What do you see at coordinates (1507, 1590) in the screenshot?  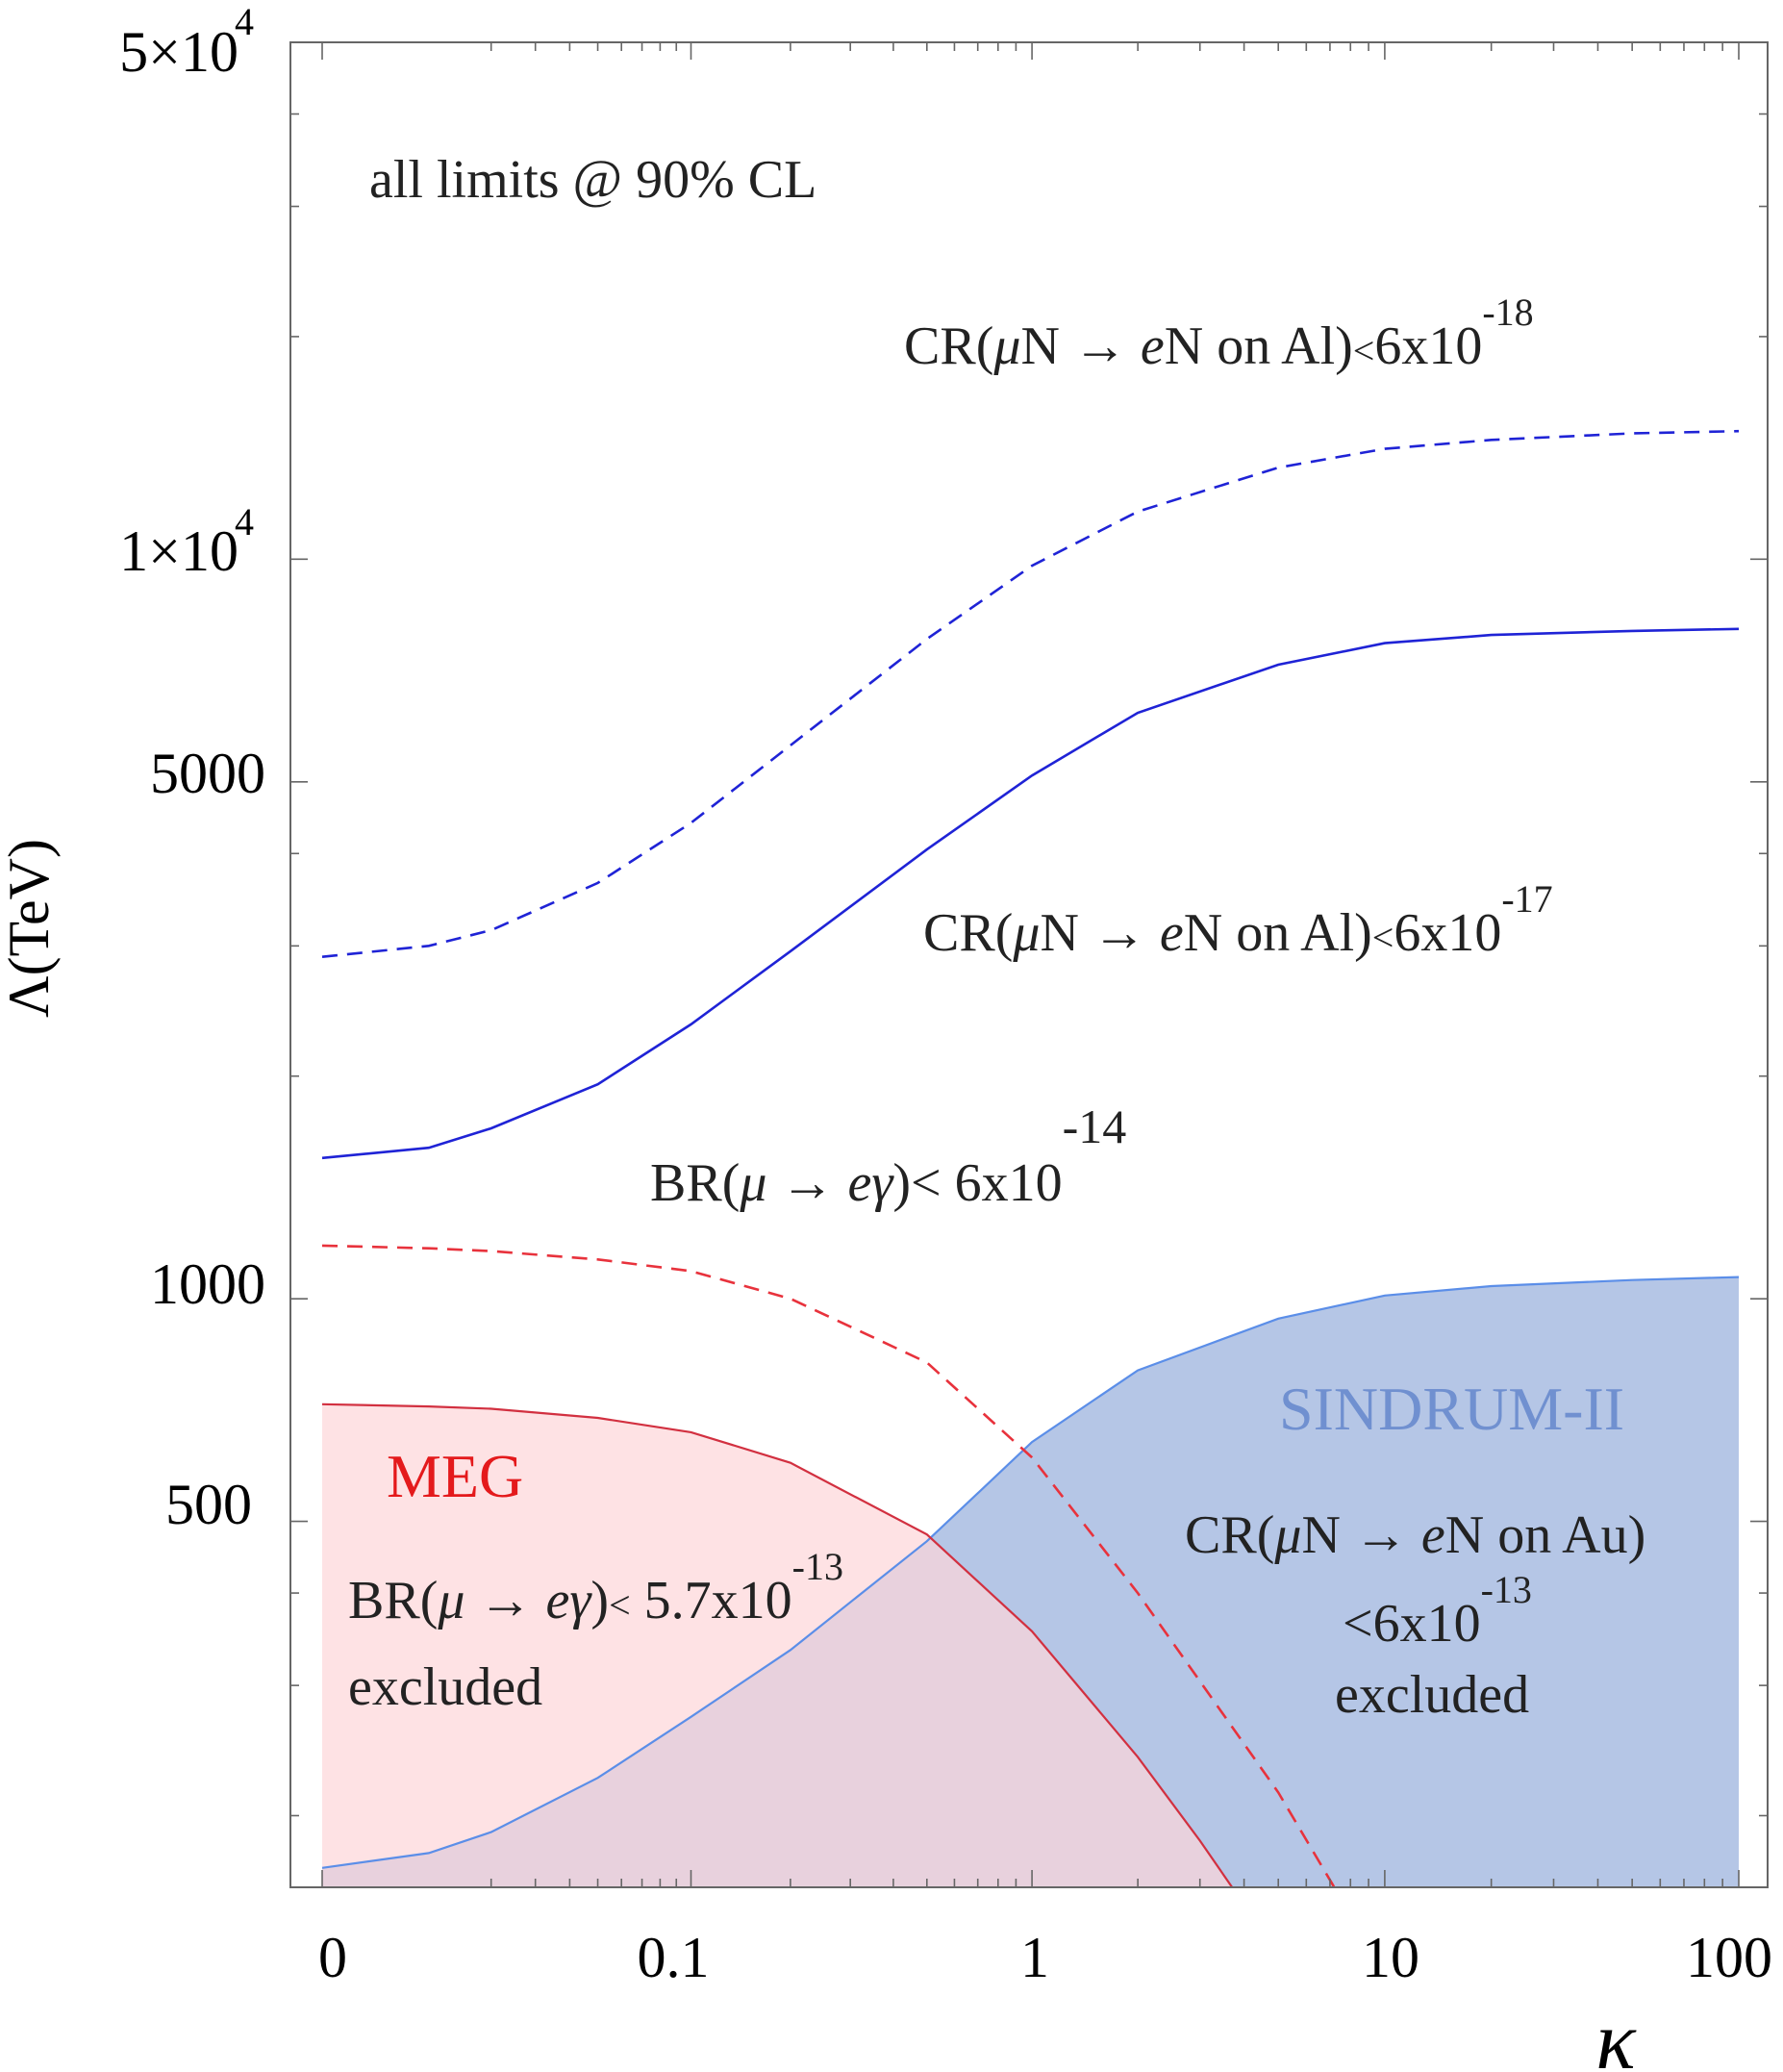 I see `aulimit-exp: -13` at bounding box center [1507, 1590].